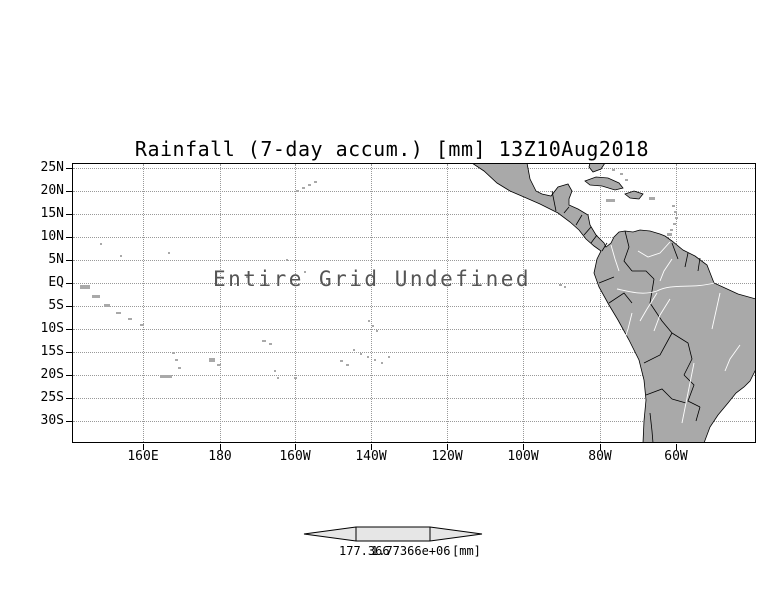  Describe the element at coordinates (52, 420) in the screenshot. I see `lat-tick-label: 30S` at that location.